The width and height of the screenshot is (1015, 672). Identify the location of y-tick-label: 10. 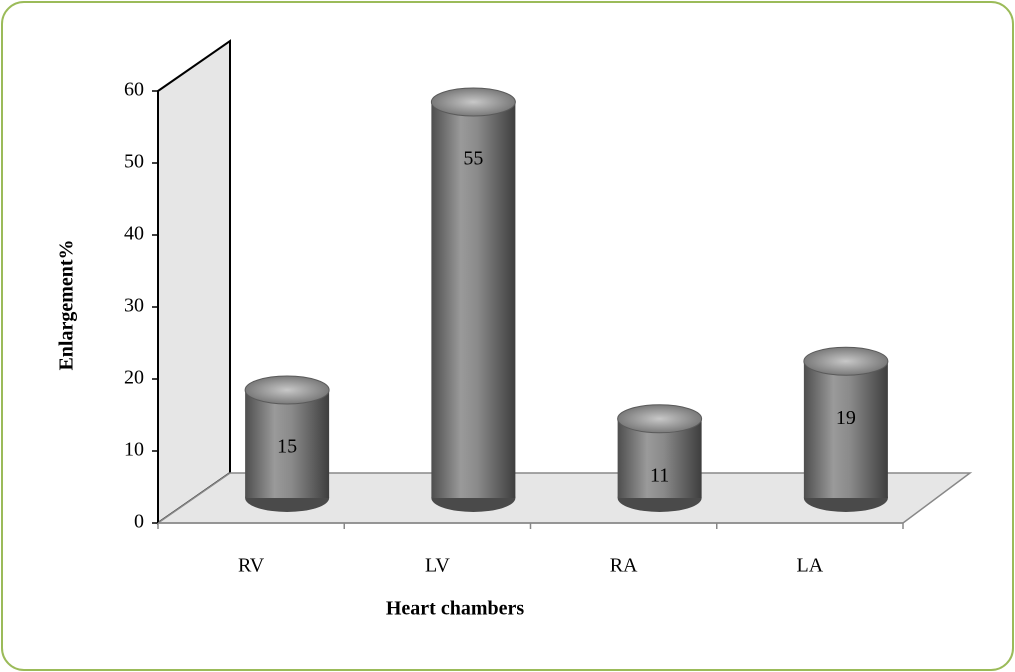
(134, 450).